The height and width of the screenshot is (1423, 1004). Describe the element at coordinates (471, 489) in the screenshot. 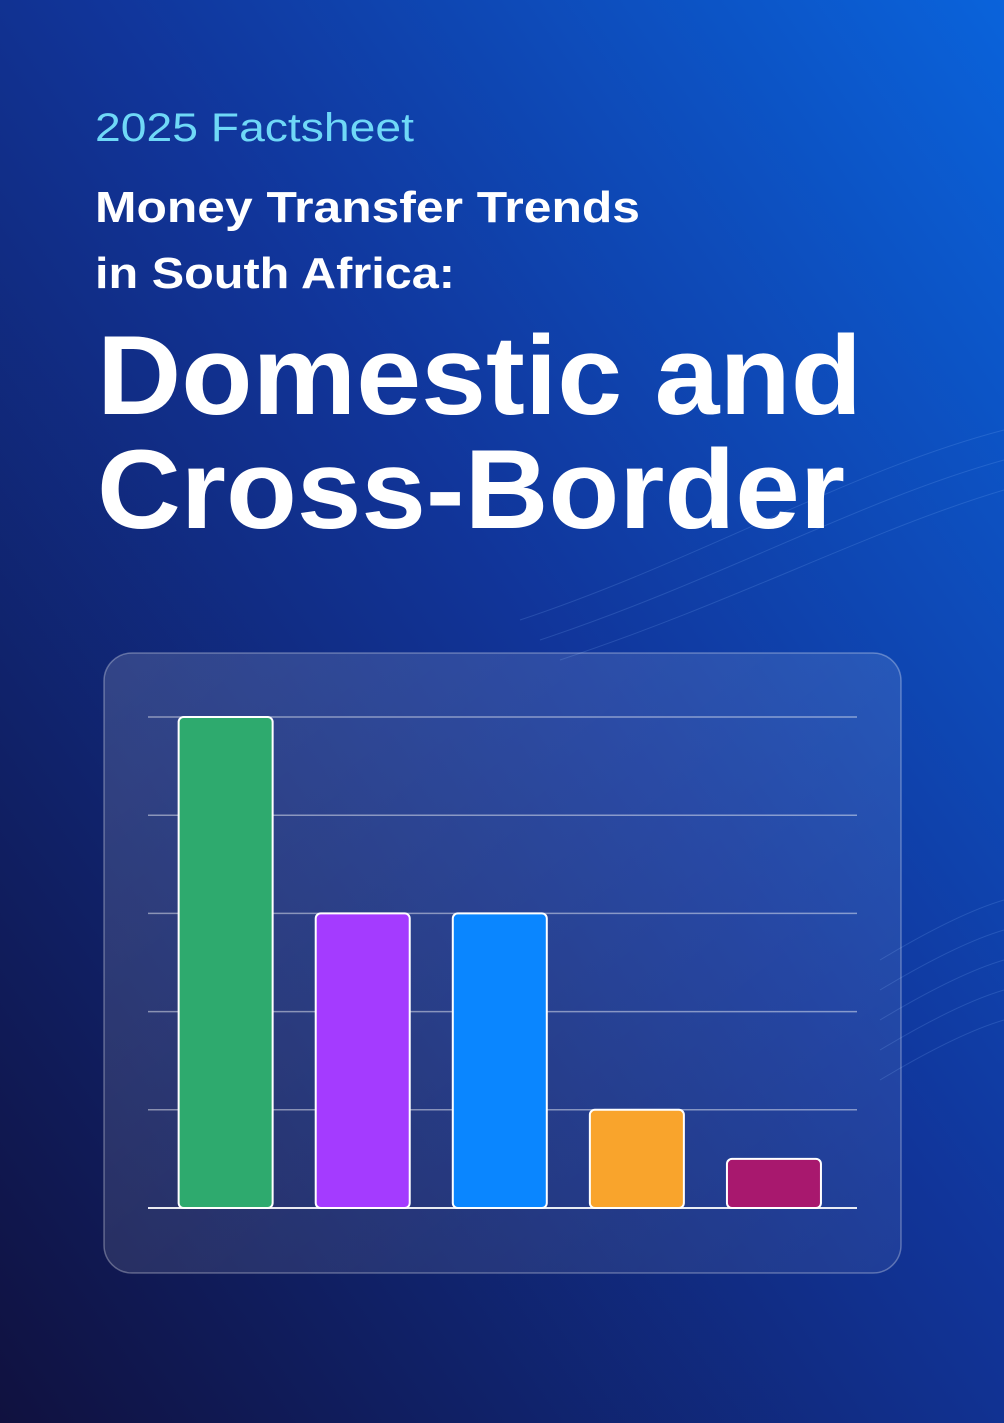

I see `title-line: Cross-Border` at that location.